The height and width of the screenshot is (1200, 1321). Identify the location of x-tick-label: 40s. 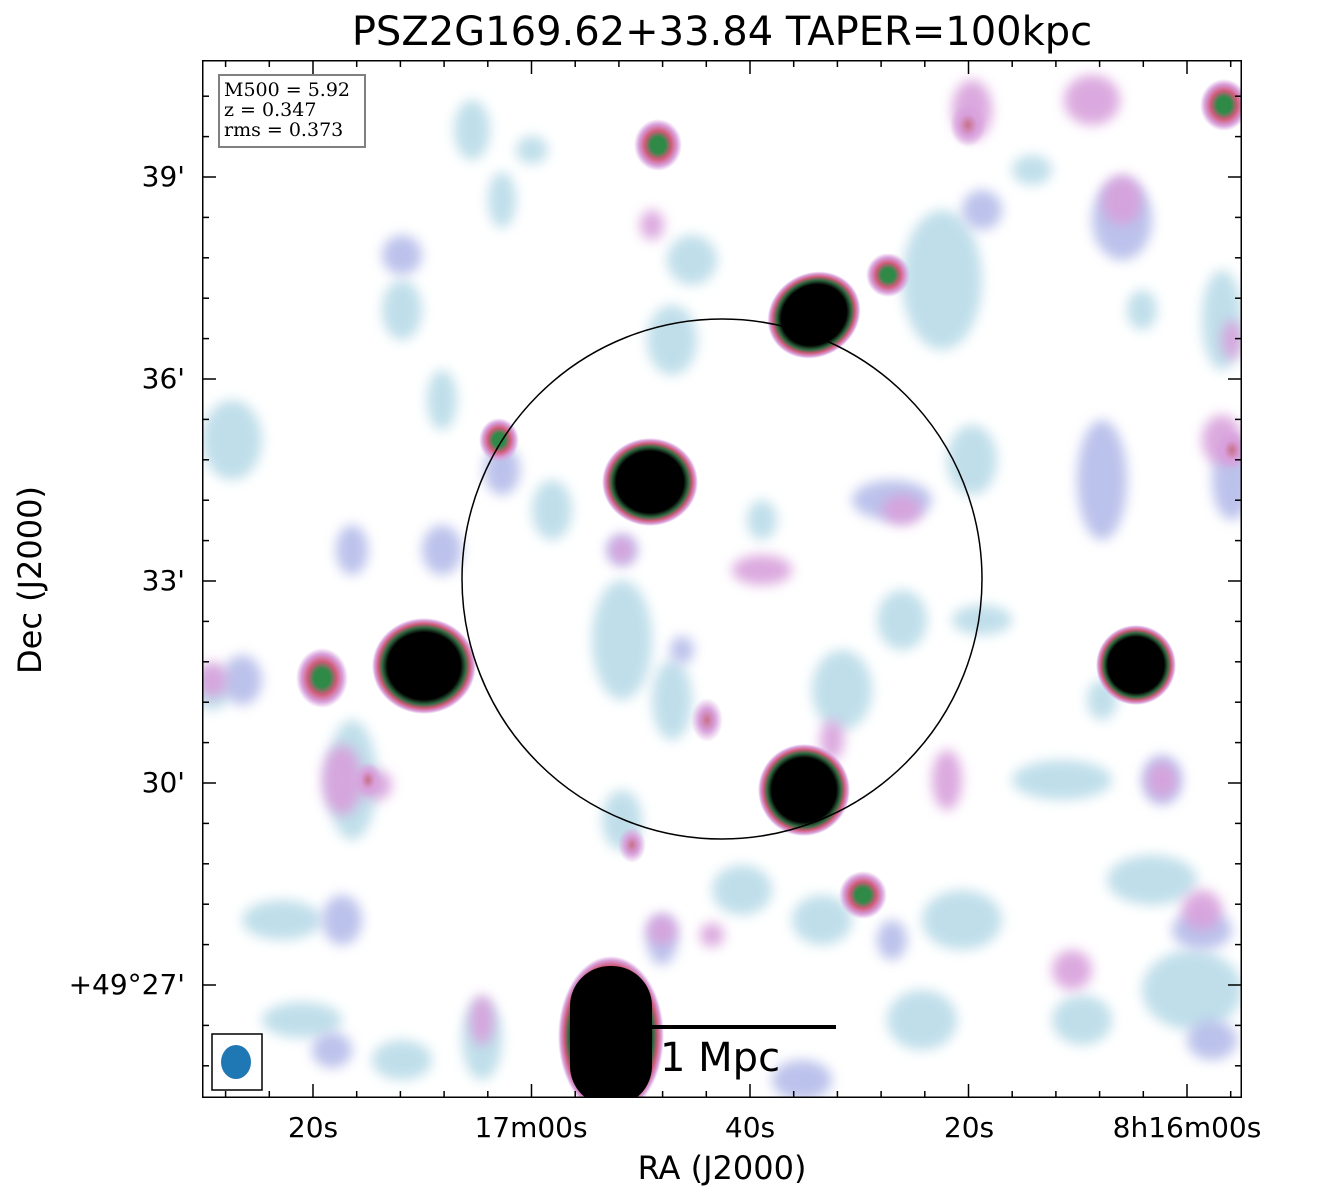
(750, 1127).